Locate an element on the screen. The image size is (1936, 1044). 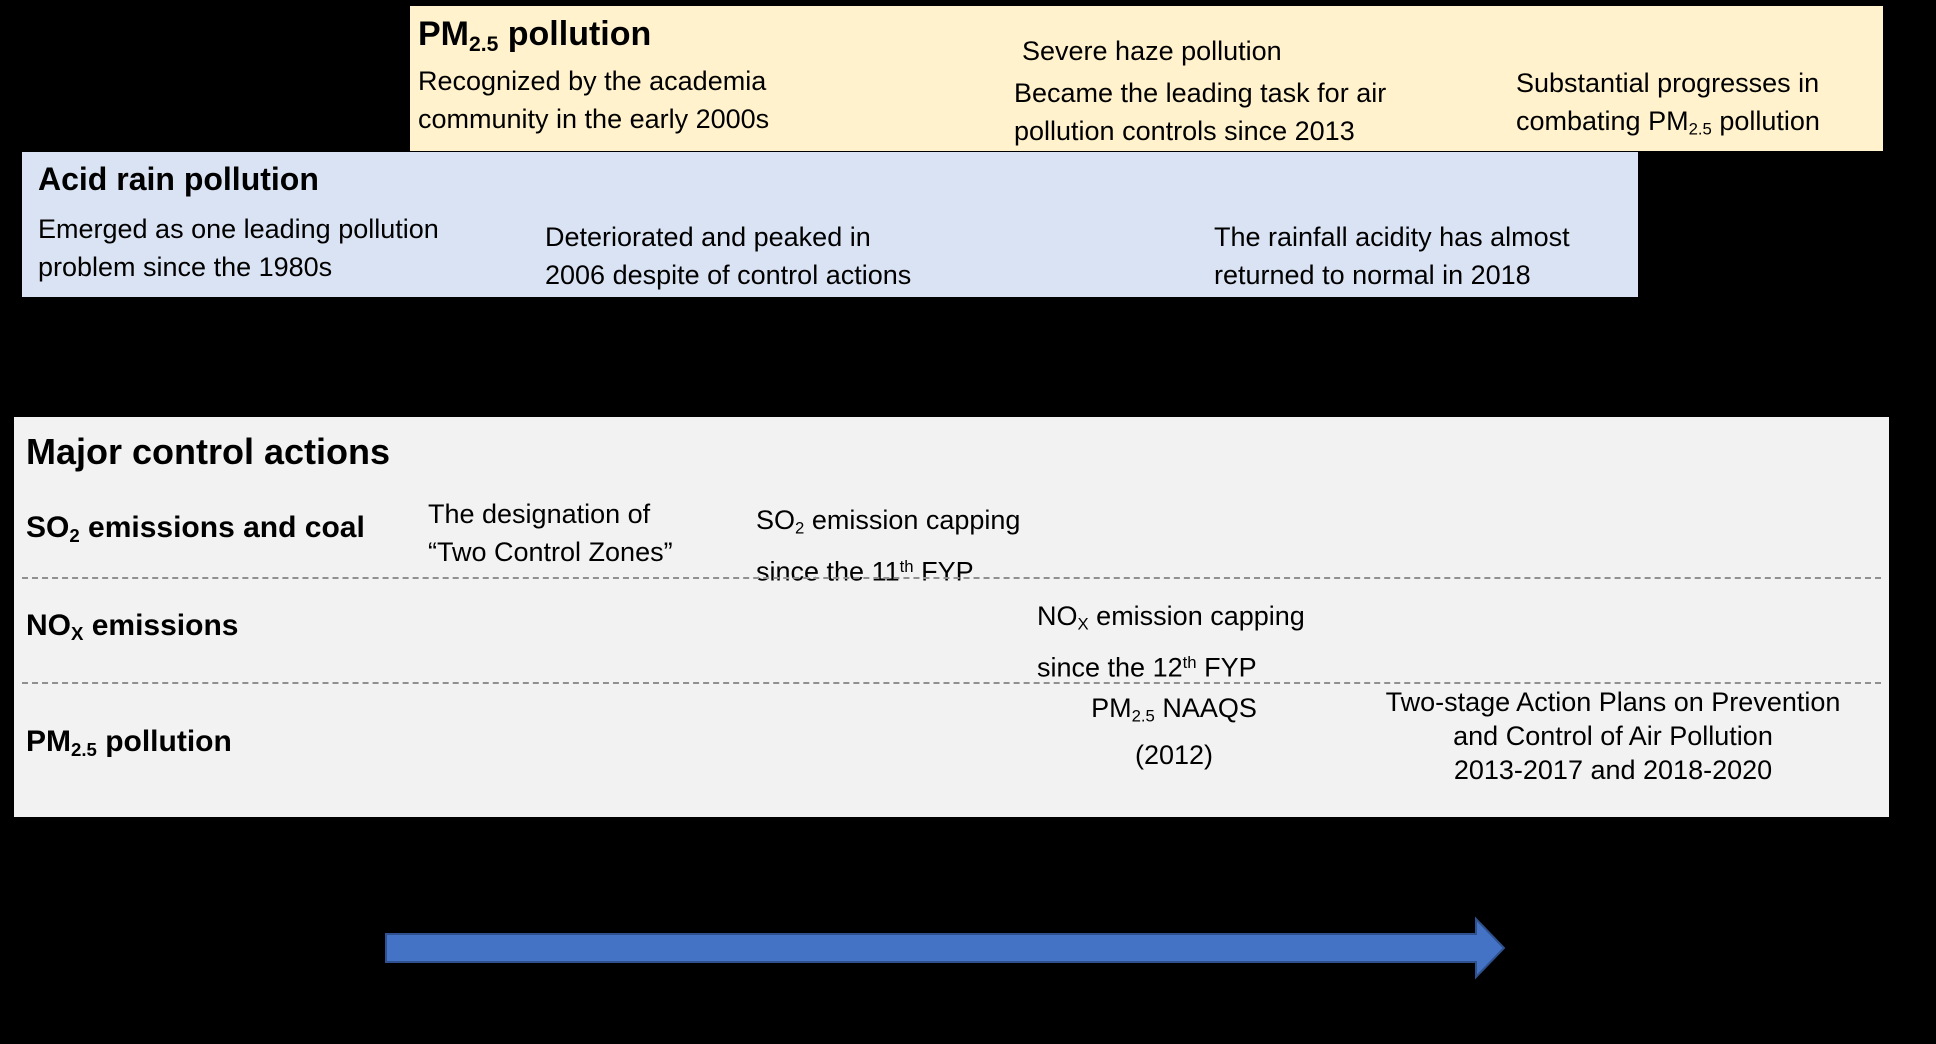
action-two-control-zones: The designation of “Two Control Zones” is located at coordinates (550, 533).